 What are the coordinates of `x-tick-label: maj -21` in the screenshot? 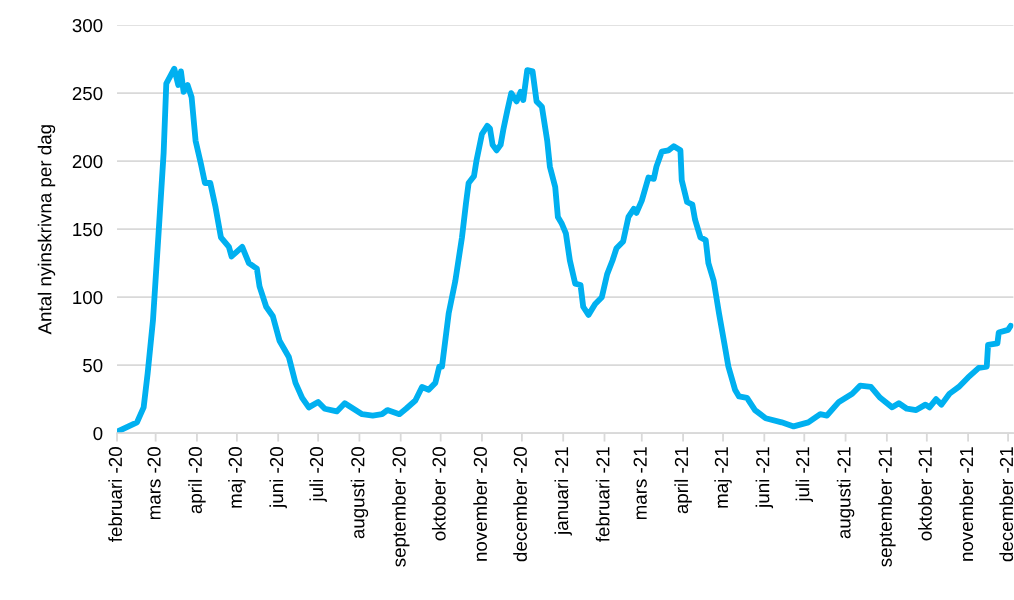 It's located at (723, 477).